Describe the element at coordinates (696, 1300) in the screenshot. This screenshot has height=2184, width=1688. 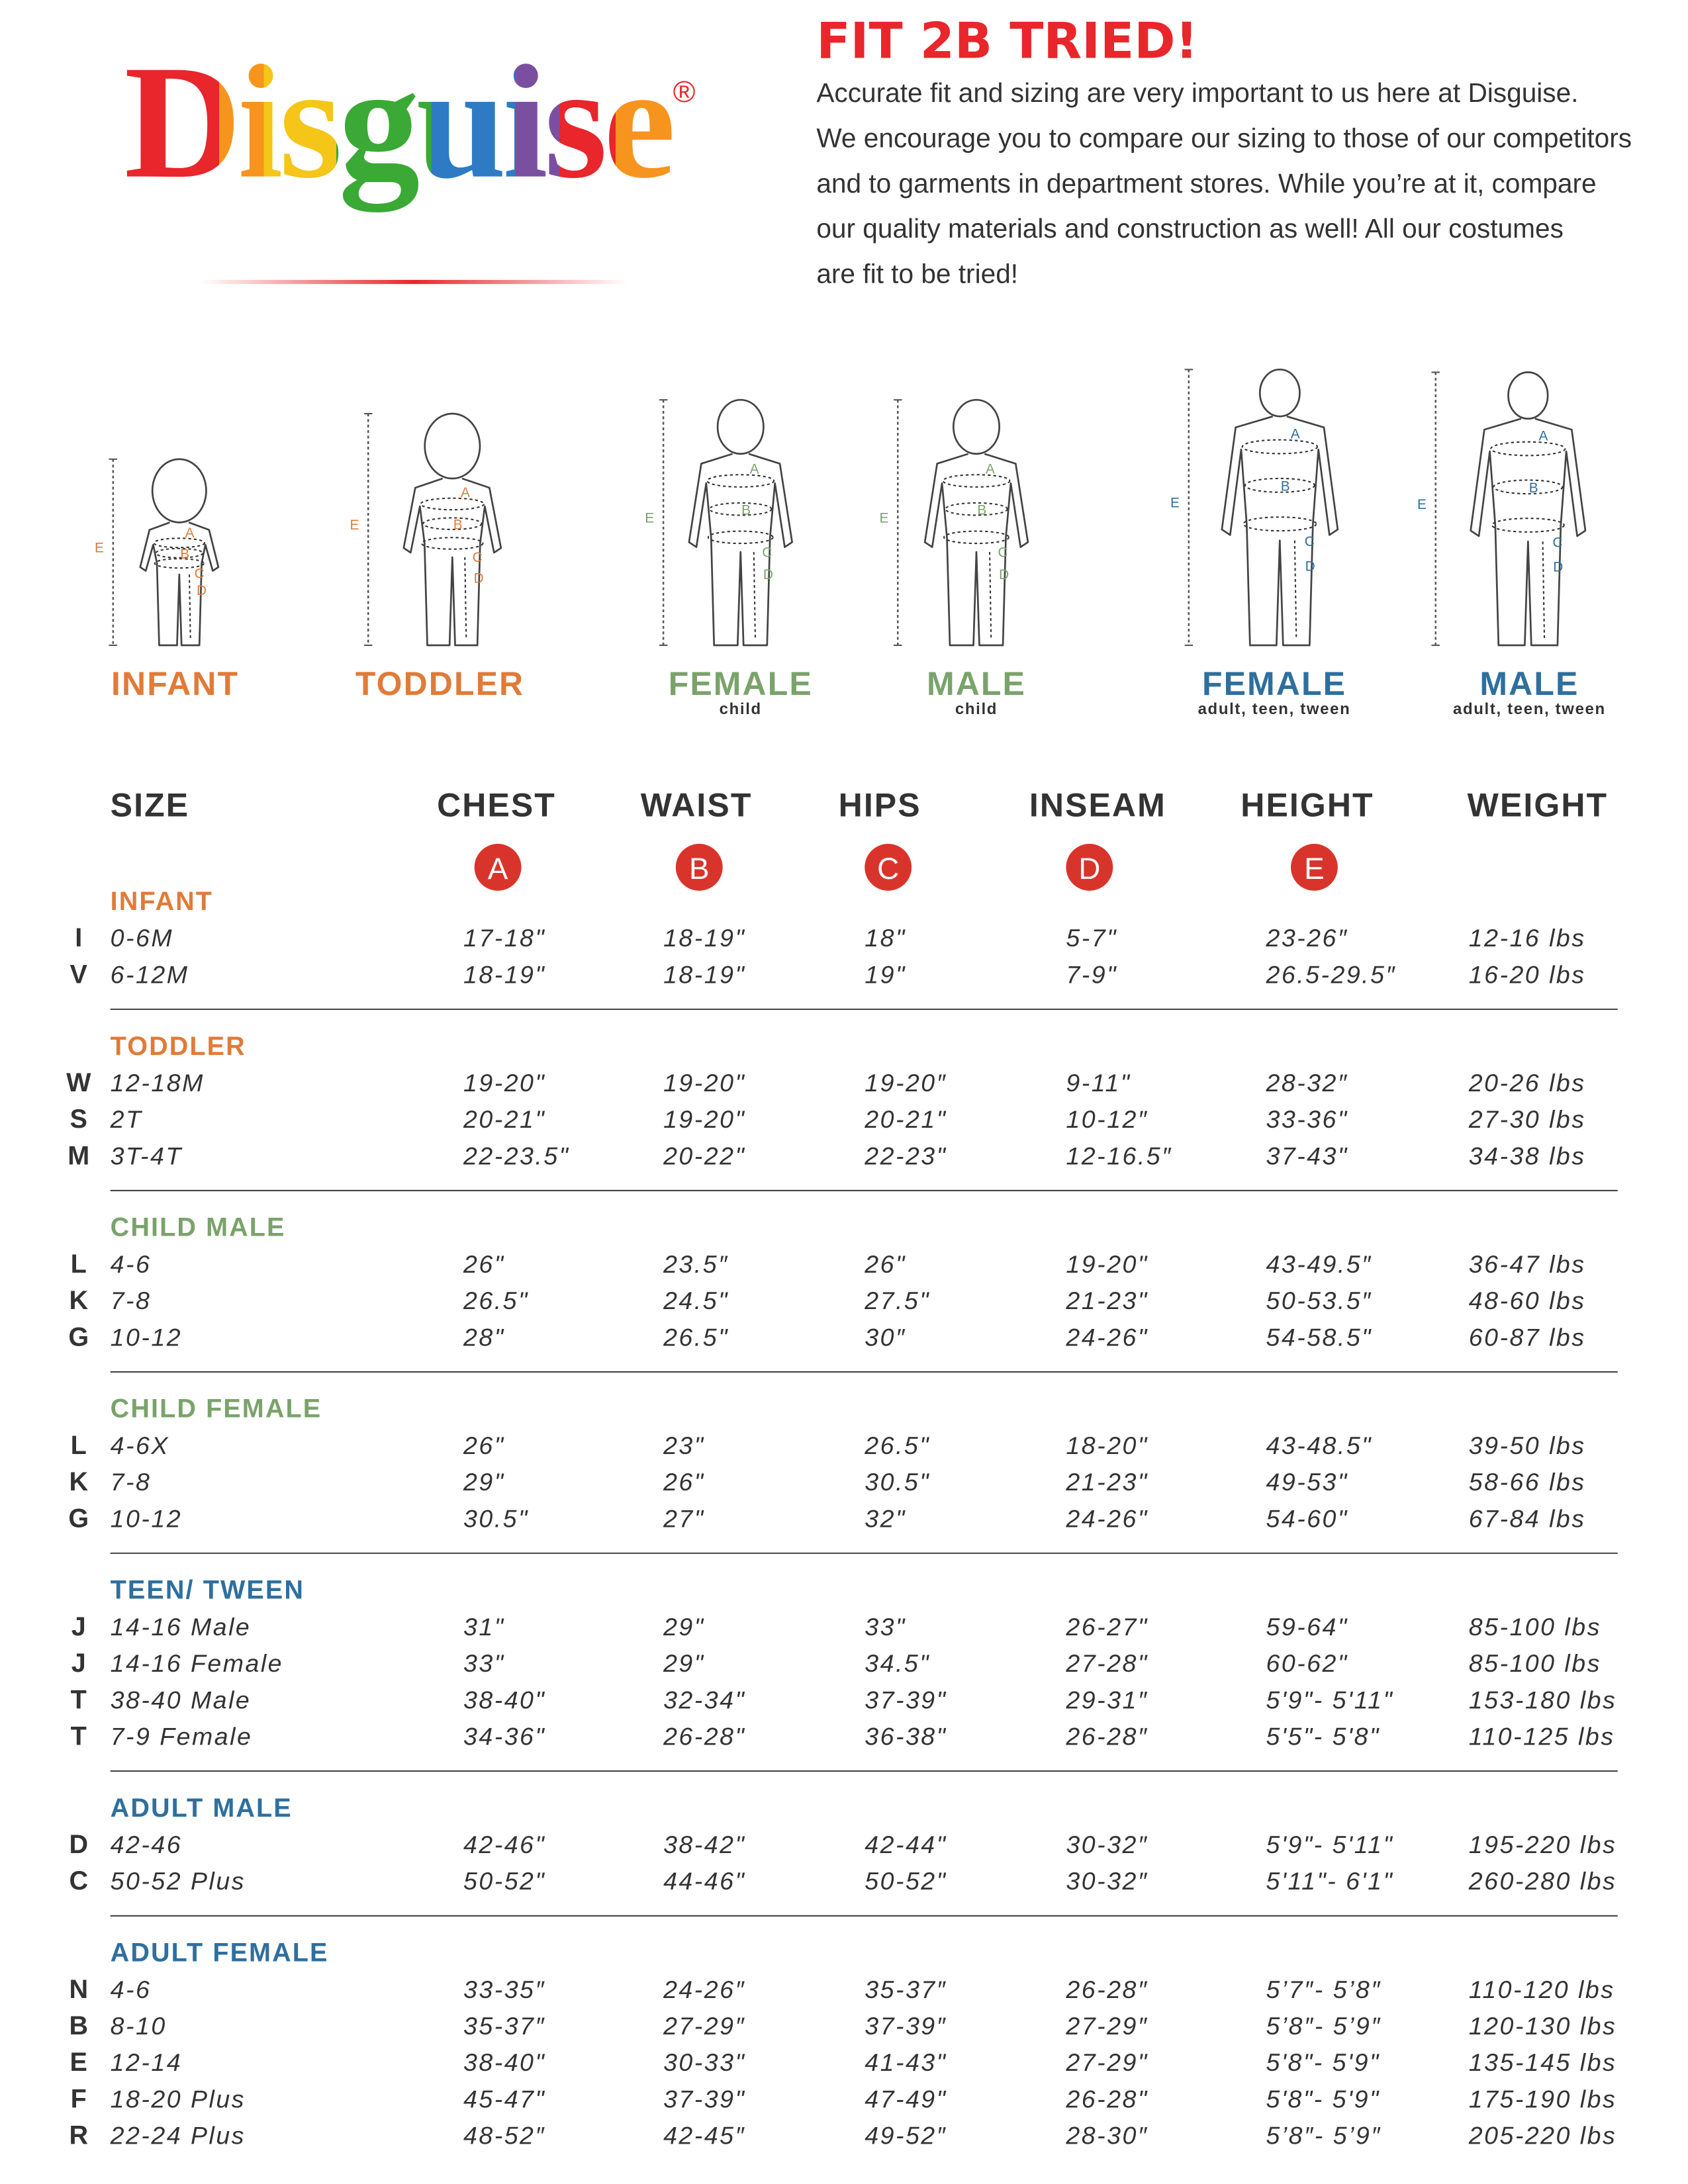
I see `size-value: 24.5"` at that location.